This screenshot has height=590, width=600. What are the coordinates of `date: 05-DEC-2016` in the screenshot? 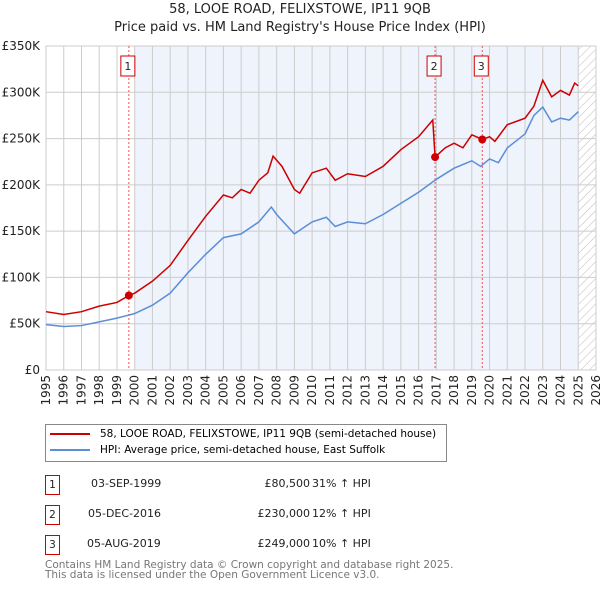 It's located at (125, 513).